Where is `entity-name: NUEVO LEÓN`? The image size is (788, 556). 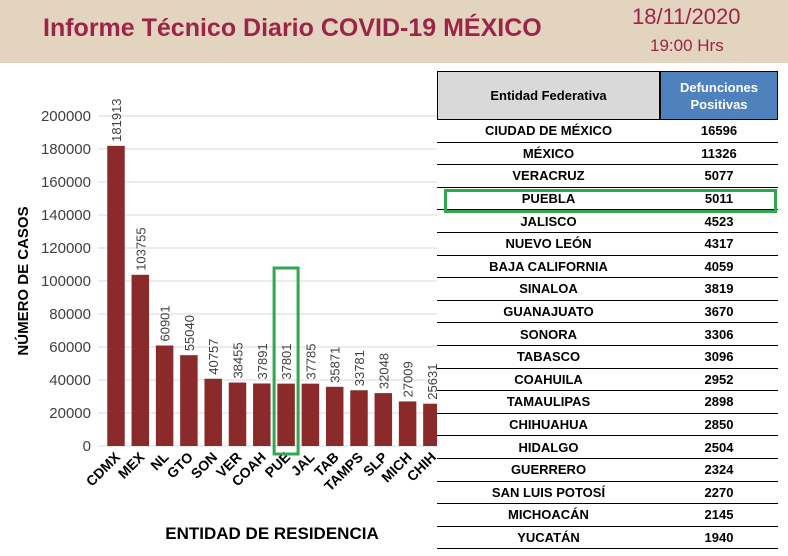
entity-name: NUEVO LEÓN is located at coordinates (548, 244).